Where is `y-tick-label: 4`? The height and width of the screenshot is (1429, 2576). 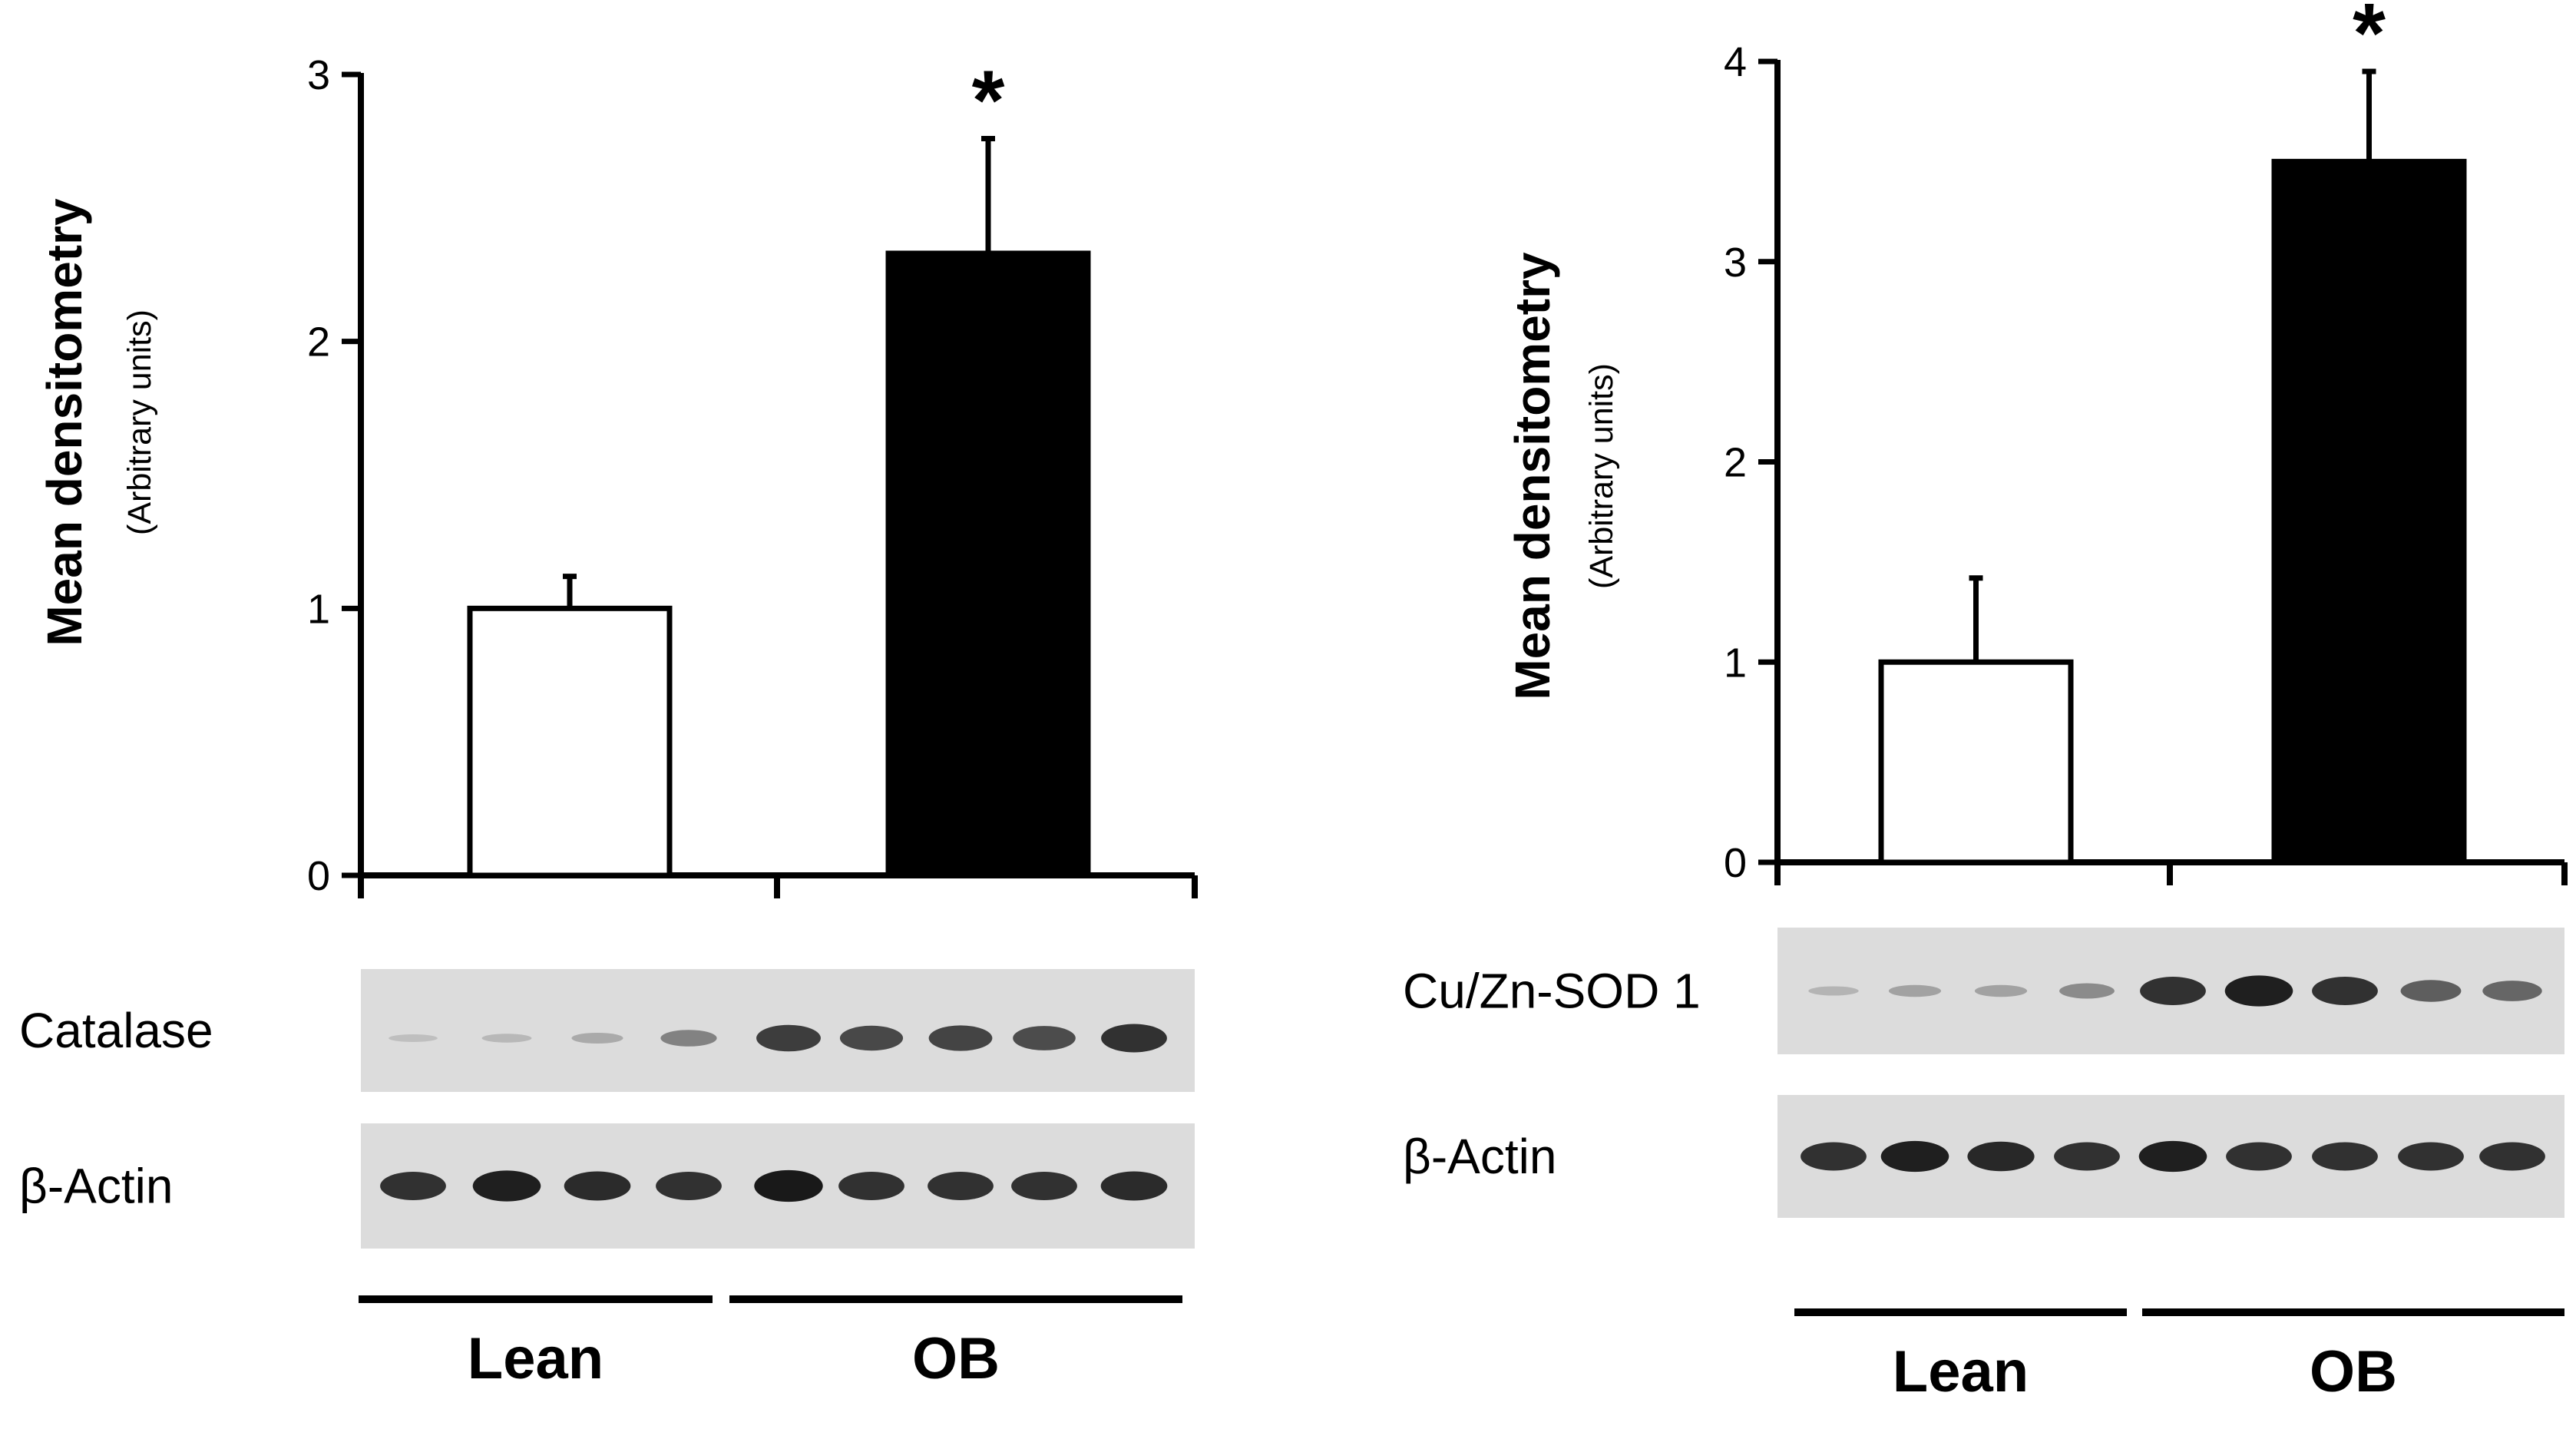 y-tick-label: 4 is located at coordinates (1735, 62).